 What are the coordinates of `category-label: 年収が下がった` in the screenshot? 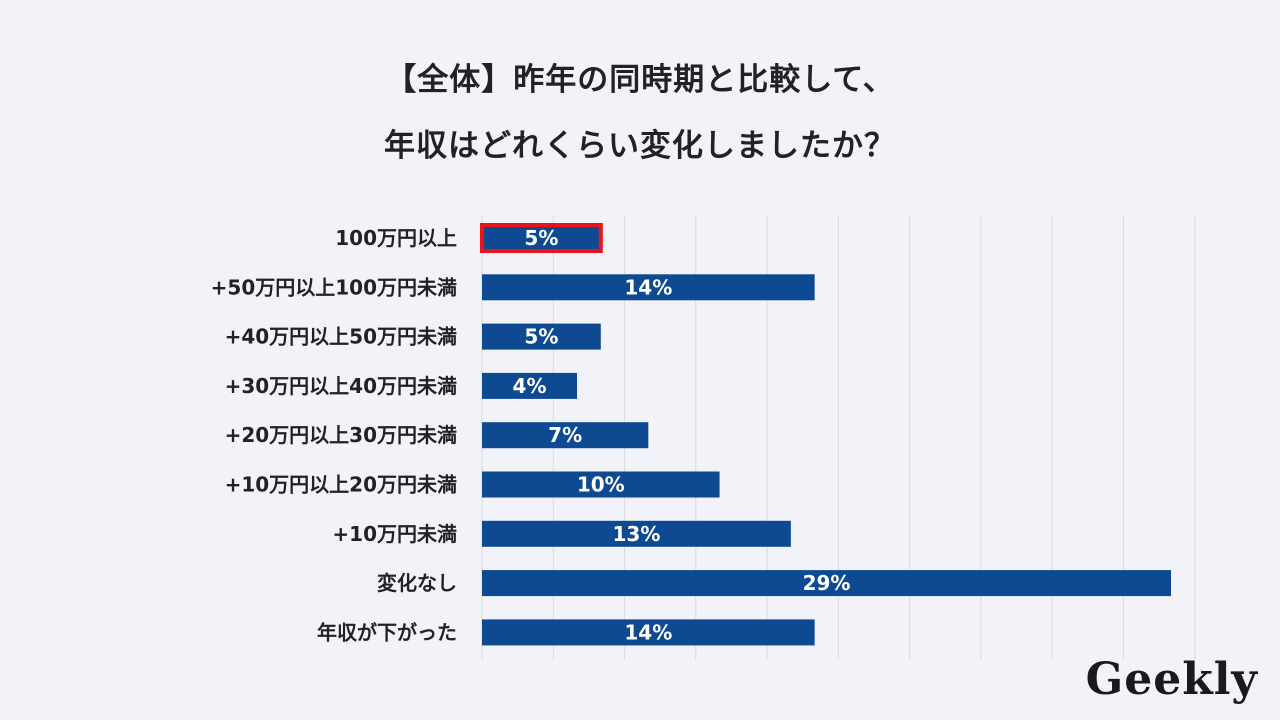 It's located at (387, 632).